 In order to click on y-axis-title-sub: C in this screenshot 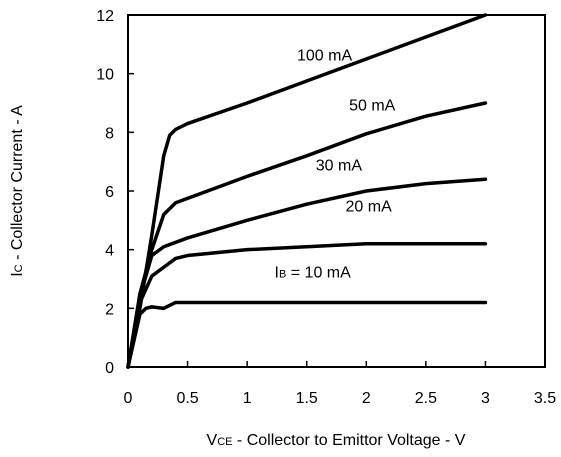, I will do `click(19, 268)`.